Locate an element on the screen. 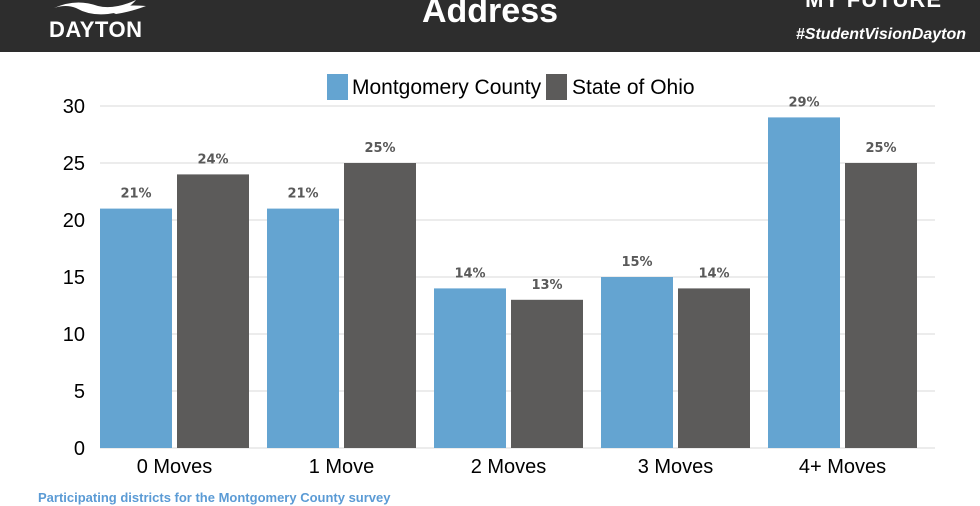  y-tick-label: 5 is located at coordinates (79, 392).